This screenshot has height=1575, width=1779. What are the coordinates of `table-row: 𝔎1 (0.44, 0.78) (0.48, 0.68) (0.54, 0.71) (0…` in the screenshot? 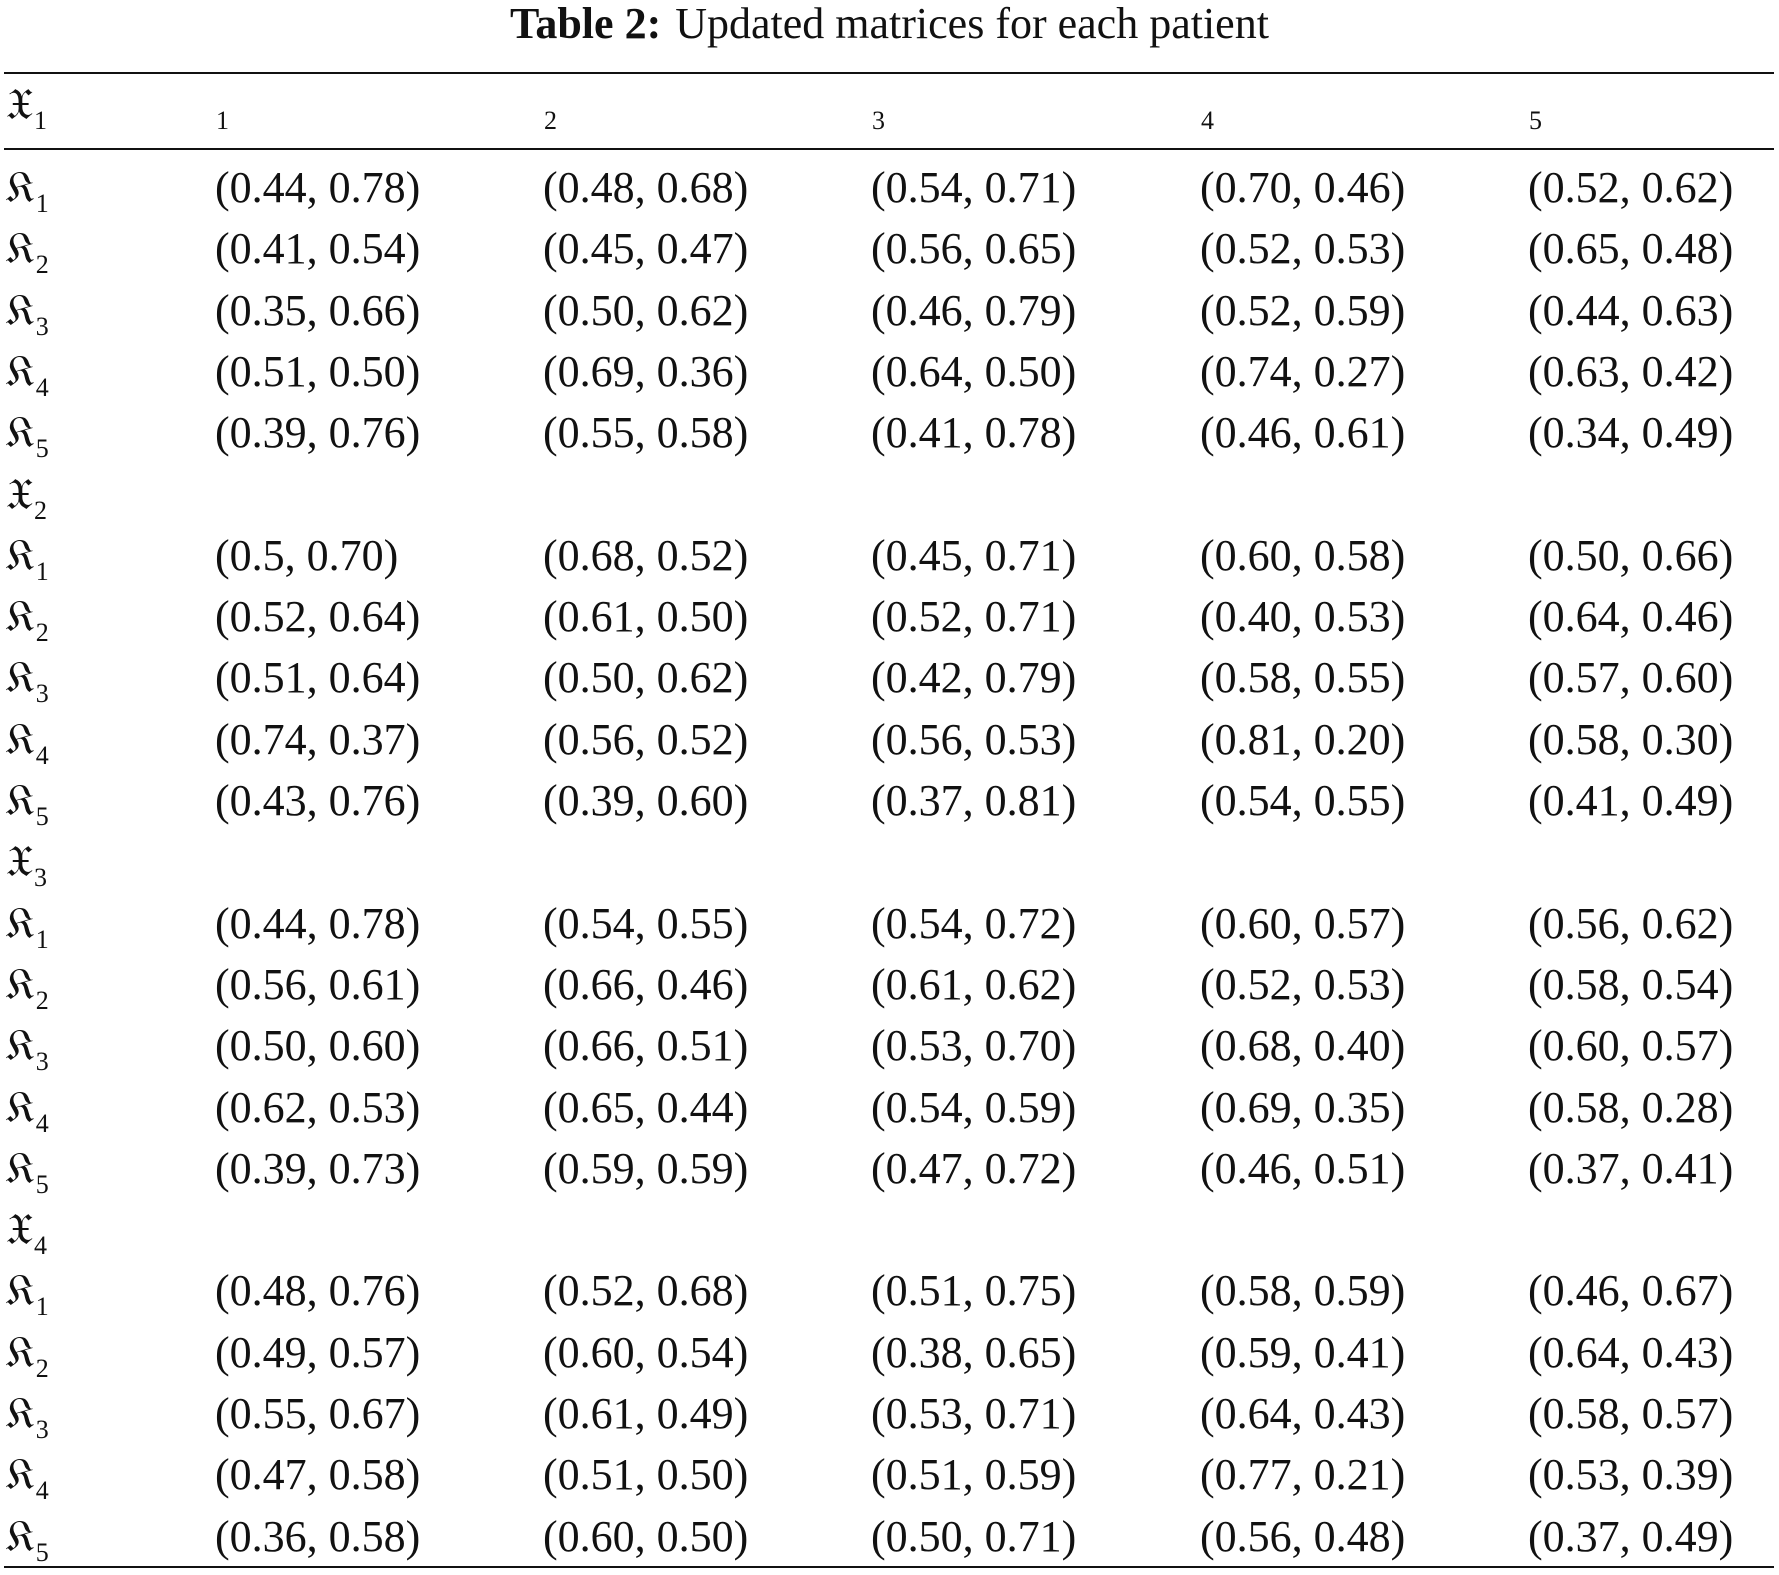 It's located at (889, 188).